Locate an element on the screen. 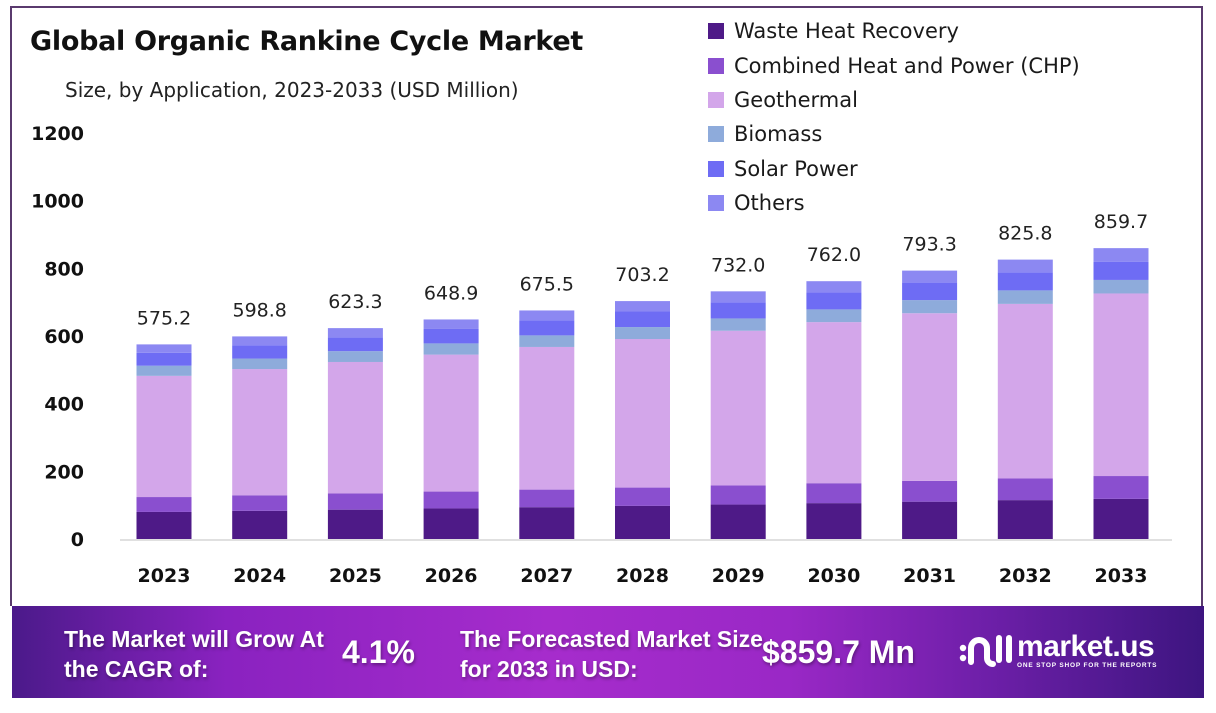 The image size is (1216, 713). bar-segment-waste-heat-recovery-2032 is located at coordinates (1025, 519).